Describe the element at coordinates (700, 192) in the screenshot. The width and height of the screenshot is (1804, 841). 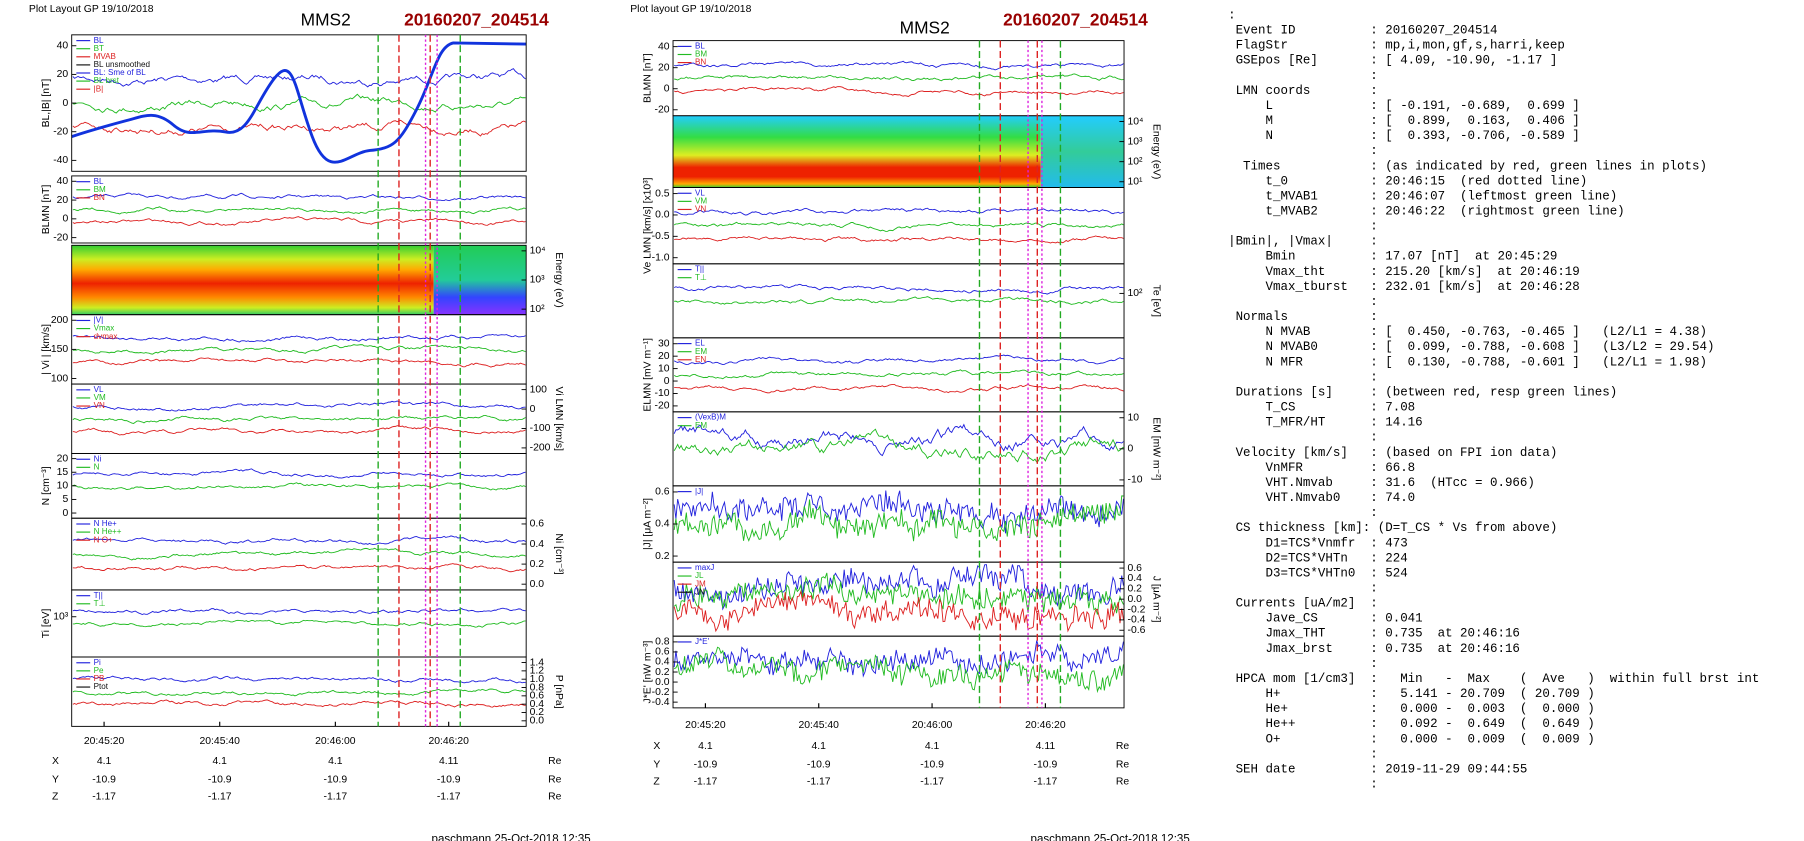
I see `legend-label: VL` at that location.